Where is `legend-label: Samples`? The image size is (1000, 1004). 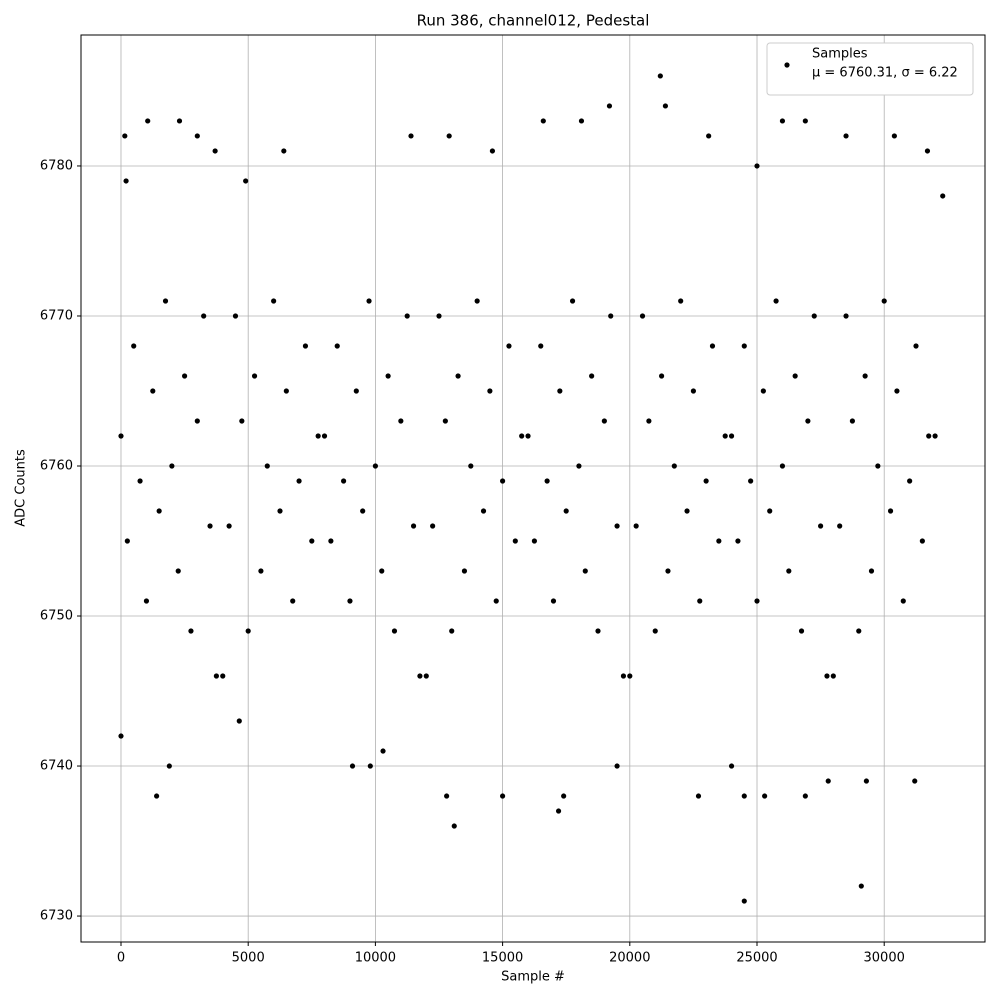
legend-label: Samples is located at coordinates (840, 54).